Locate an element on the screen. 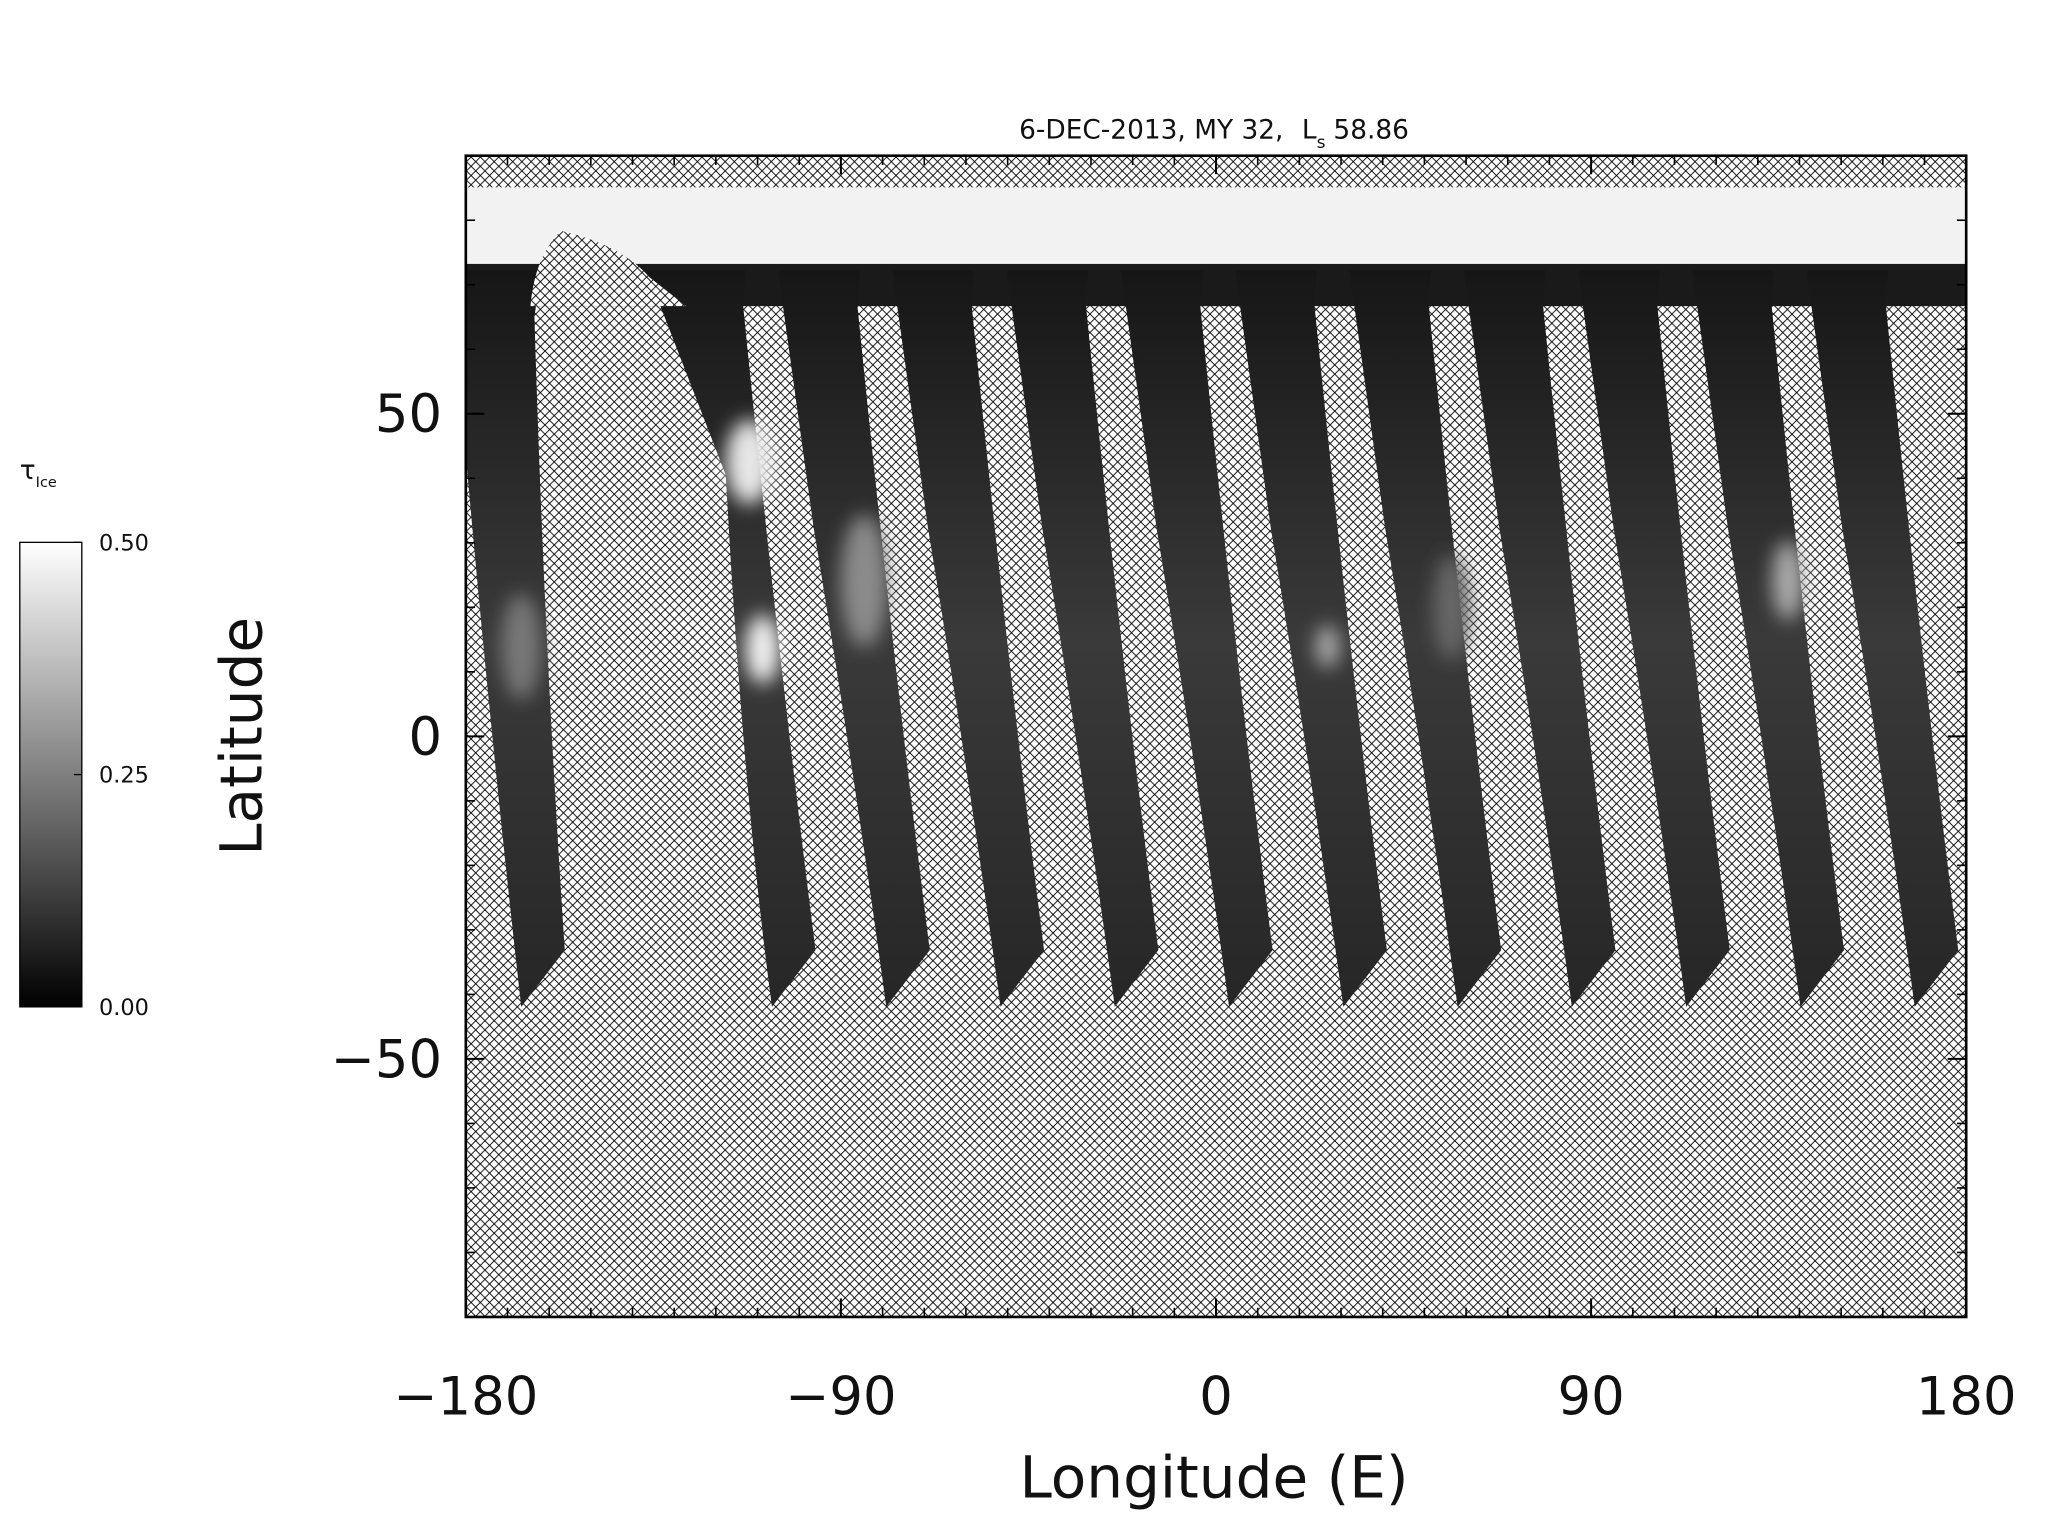  colorbar-tick-label: 0.00 is located at coordinates (124, 1008).